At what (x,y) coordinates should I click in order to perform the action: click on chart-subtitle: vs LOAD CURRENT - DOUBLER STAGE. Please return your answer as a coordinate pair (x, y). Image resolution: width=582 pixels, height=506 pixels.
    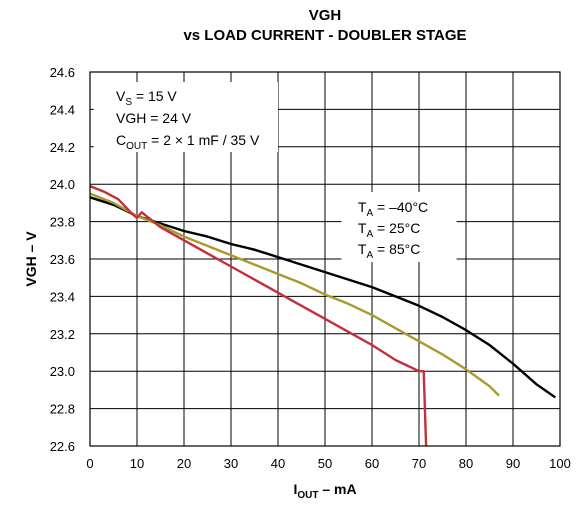
    Looking at the image, I should click on (324, 35).